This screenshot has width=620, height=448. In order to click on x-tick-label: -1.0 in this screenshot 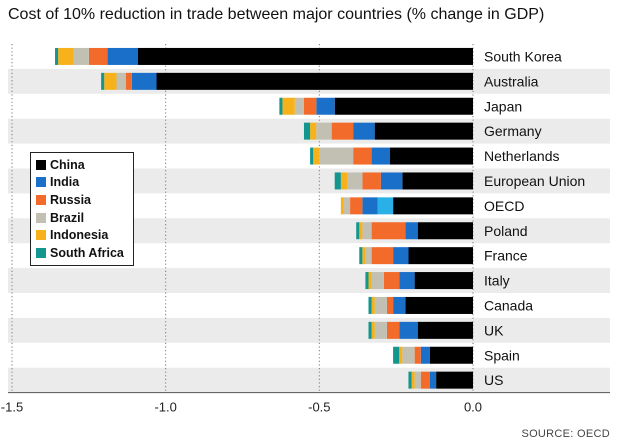, I will do `click(165, 407)`.